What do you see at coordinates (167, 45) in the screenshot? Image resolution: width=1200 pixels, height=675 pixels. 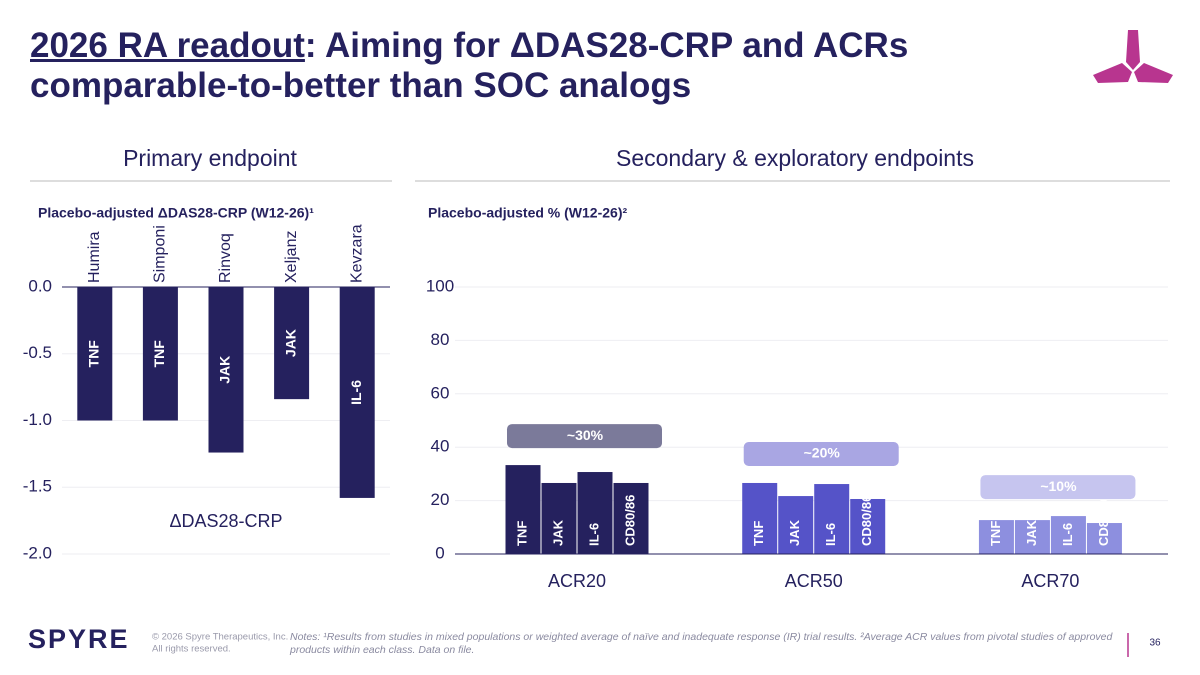 I see `title-lead: 2026 RA readout` at bounding box center [167, 45].